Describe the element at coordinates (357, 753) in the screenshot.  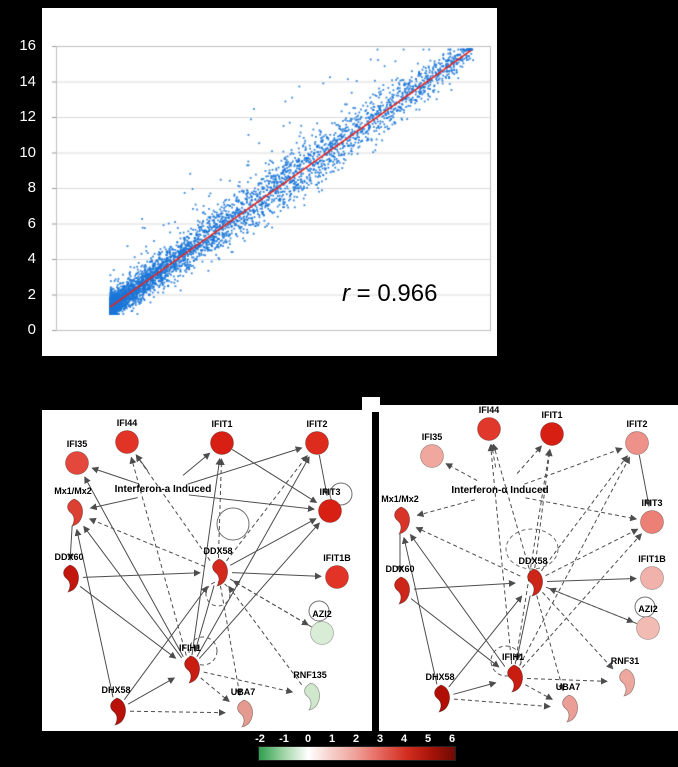
I see `color-scale-gradient` at that location.